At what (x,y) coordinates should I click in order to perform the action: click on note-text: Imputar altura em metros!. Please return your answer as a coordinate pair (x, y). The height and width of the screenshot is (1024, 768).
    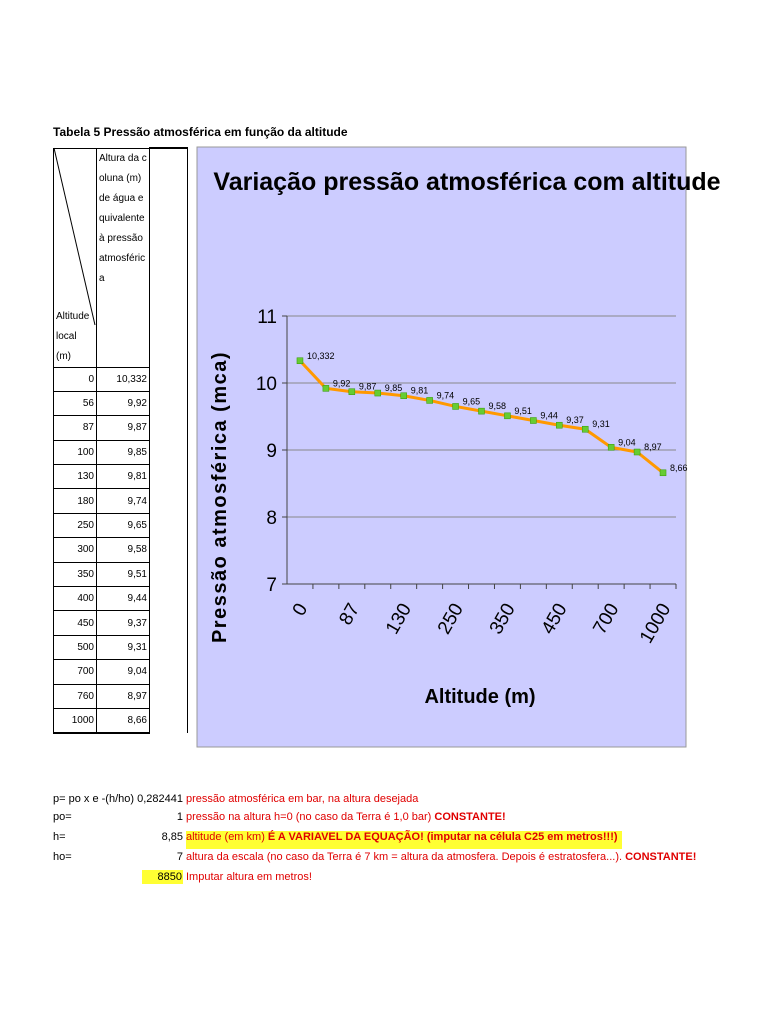
    Looking at the image, I should click on (249, 880).